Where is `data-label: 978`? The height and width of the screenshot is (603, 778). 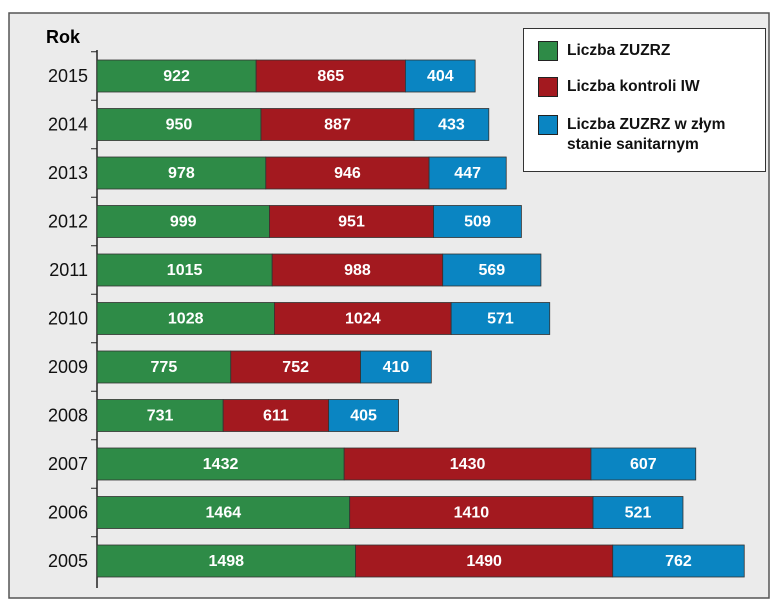
data-label: 978 is located at coordinates (181, 173).